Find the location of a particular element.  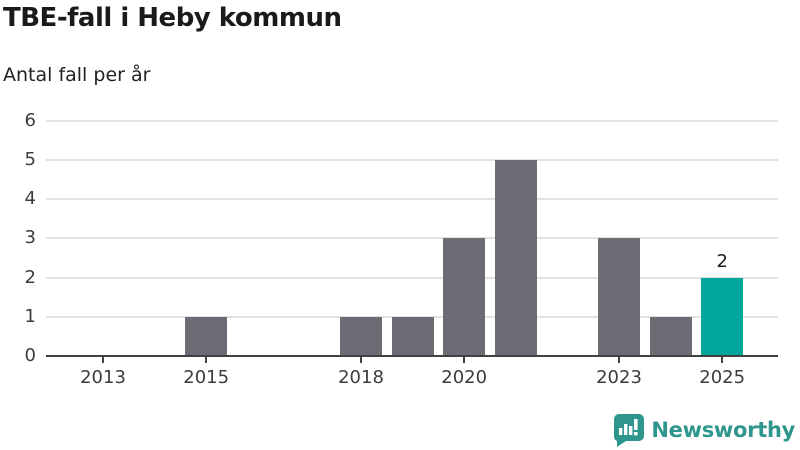

bar-2019 is located at coordinates (412, 336).